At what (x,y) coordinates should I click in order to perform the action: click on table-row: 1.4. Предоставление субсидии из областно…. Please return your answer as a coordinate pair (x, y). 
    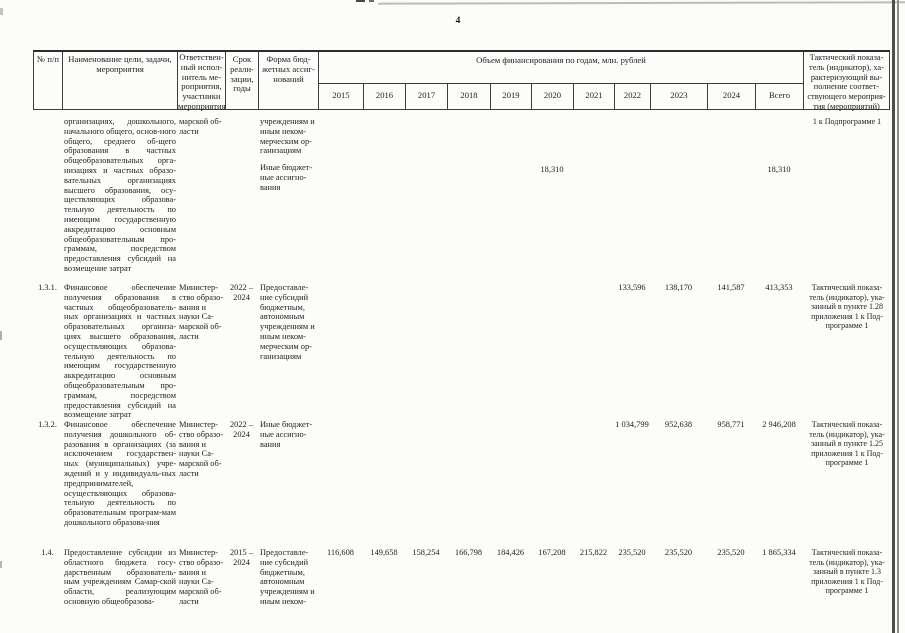
    Looking at the image, I should click on (461, 589).